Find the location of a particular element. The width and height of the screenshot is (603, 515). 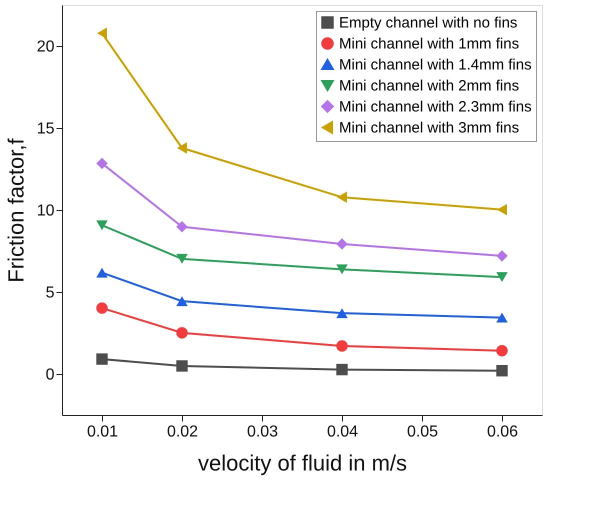

x-axis-title: velocity of fluid in m/s is located at coordinates (303, 463).